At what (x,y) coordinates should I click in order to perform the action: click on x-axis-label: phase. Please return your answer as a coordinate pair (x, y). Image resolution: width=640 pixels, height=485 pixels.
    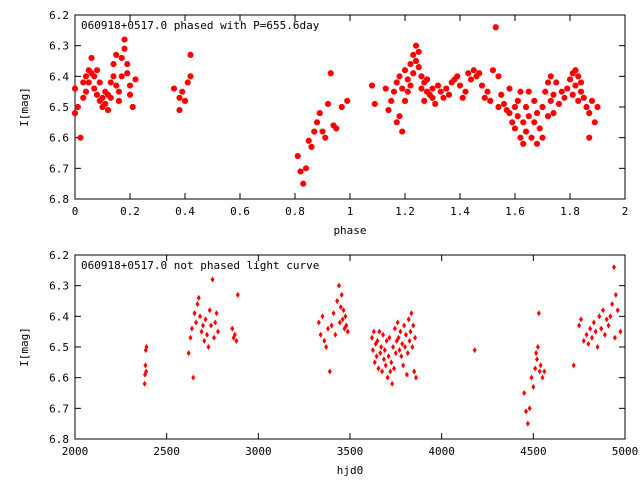
    Looking at the image, I should click on (349, 230).